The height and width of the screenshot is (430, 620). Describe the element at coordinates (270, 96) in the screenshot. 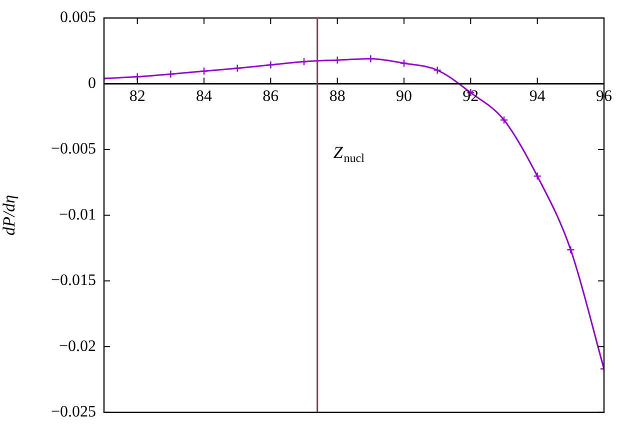

I see `x-tick-label: 86` at that location.